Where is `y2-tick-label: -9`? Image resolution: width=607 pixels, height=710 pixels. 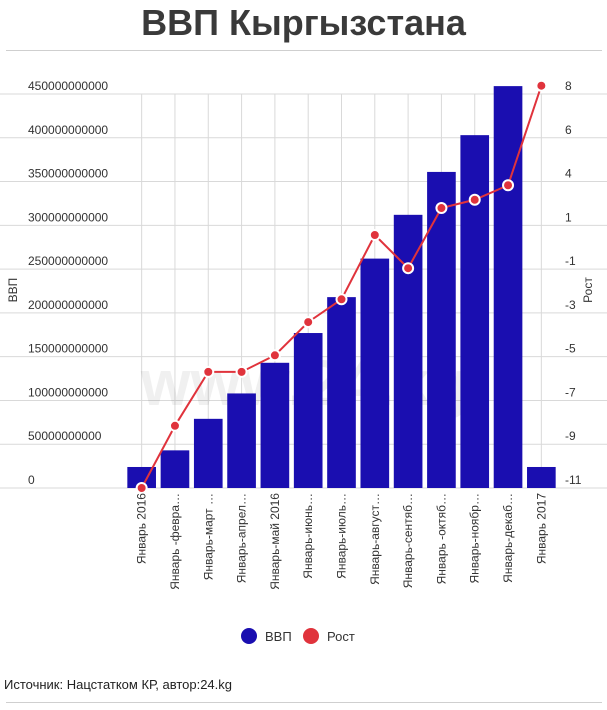
y2-tick-label: -9 is located at coordinates (570, 436).